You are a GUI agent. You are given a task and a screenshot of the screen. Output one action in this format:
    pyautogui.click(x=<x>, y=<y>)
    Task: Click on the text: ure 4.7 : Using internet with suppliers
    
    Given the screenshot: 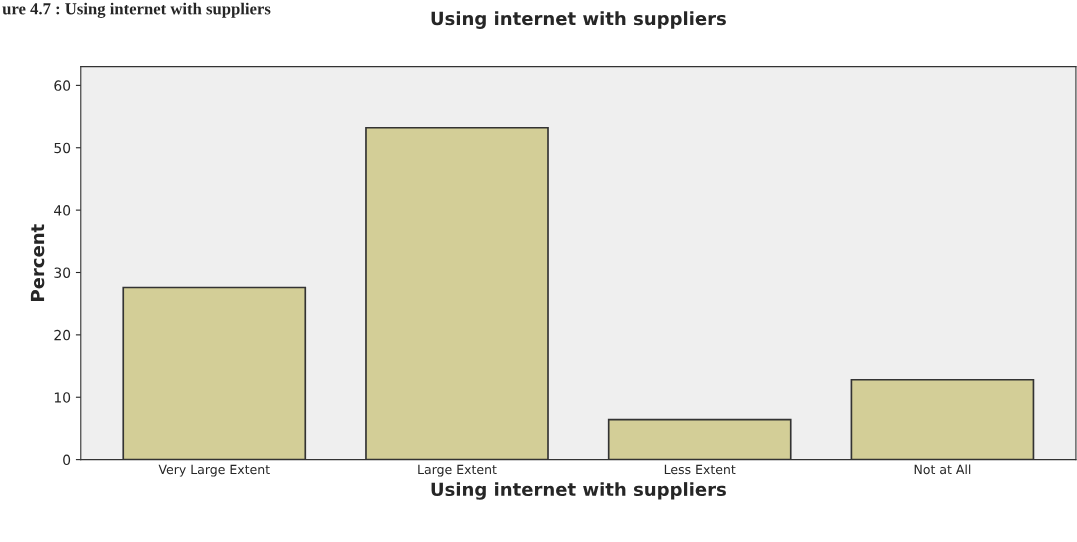 What is the action you would take?
    pyautogui.click(x=136, y=10)
    